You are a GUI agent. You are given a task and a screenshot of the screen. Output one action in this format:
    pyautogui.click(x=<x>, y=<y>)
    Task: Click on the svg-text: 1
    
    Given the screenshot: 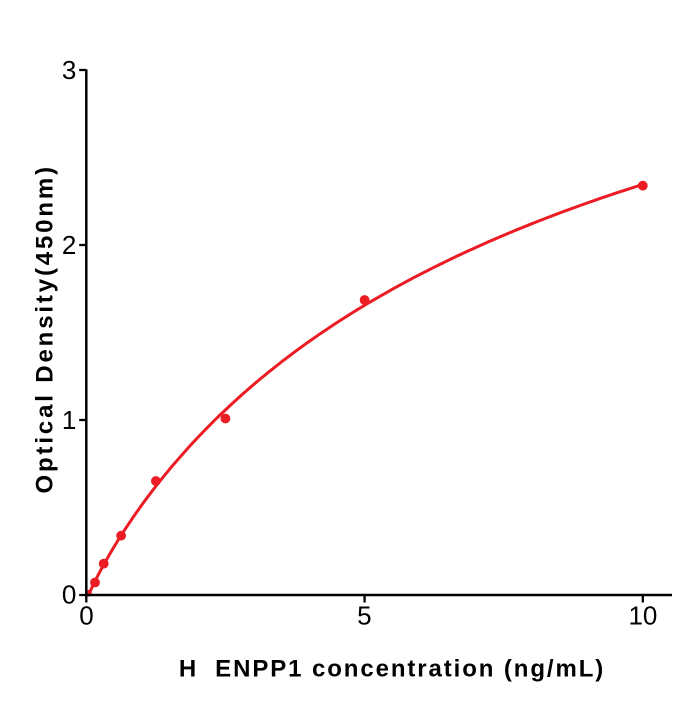 What is the action you would take?
    pyautogui.click(x=69, y=420)
    